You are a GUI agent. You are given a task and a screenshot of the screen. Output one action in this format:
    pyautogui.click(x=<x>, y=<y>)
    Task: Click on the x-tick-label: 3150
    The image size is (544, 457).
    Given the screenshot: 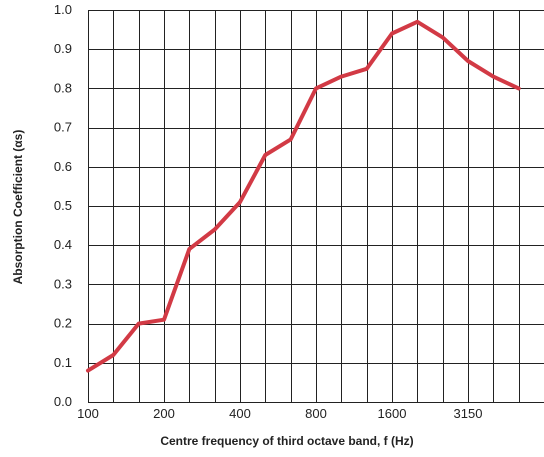 What is the action you would take?
    pyautogui.click(x=468, y=413)
    